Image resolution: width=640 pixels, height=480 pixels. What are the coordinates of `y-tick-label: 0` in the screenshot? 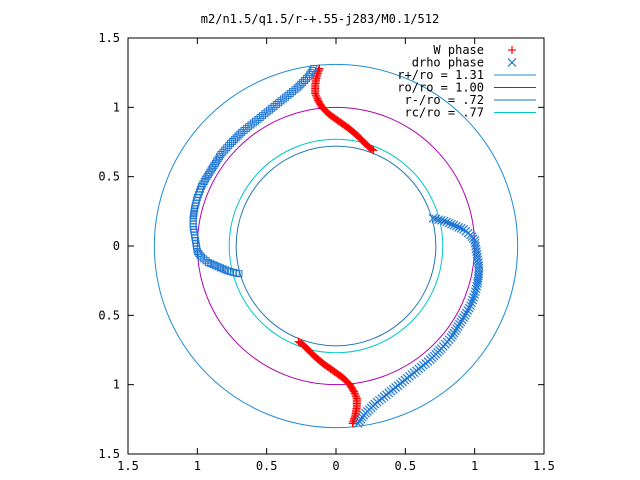 It's located at (116, 246).